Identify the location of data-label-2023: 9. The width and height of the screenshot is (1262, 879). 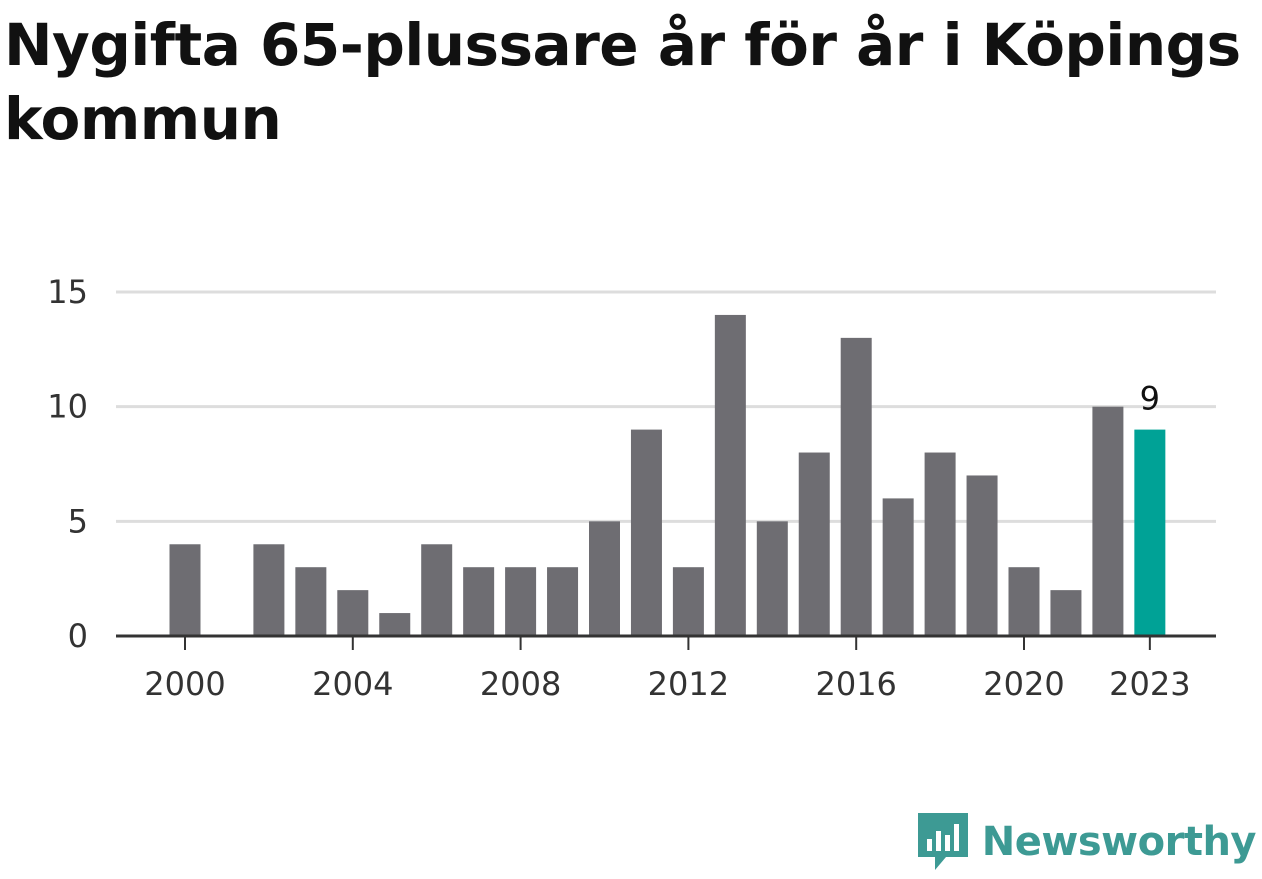
(1150, 399).